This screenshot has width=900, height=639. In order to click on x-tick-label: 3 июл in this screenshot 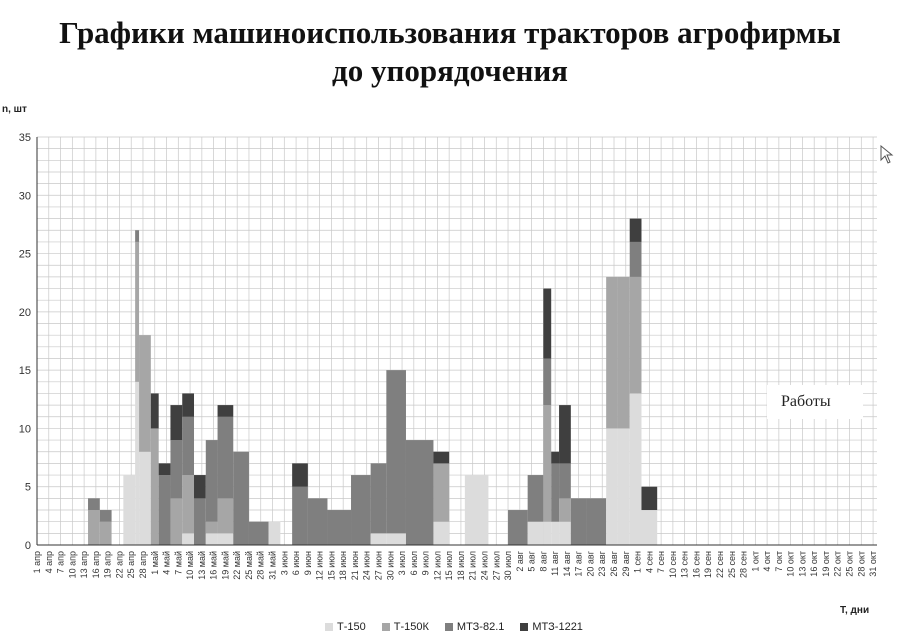, I will do `click(402, 563)`.